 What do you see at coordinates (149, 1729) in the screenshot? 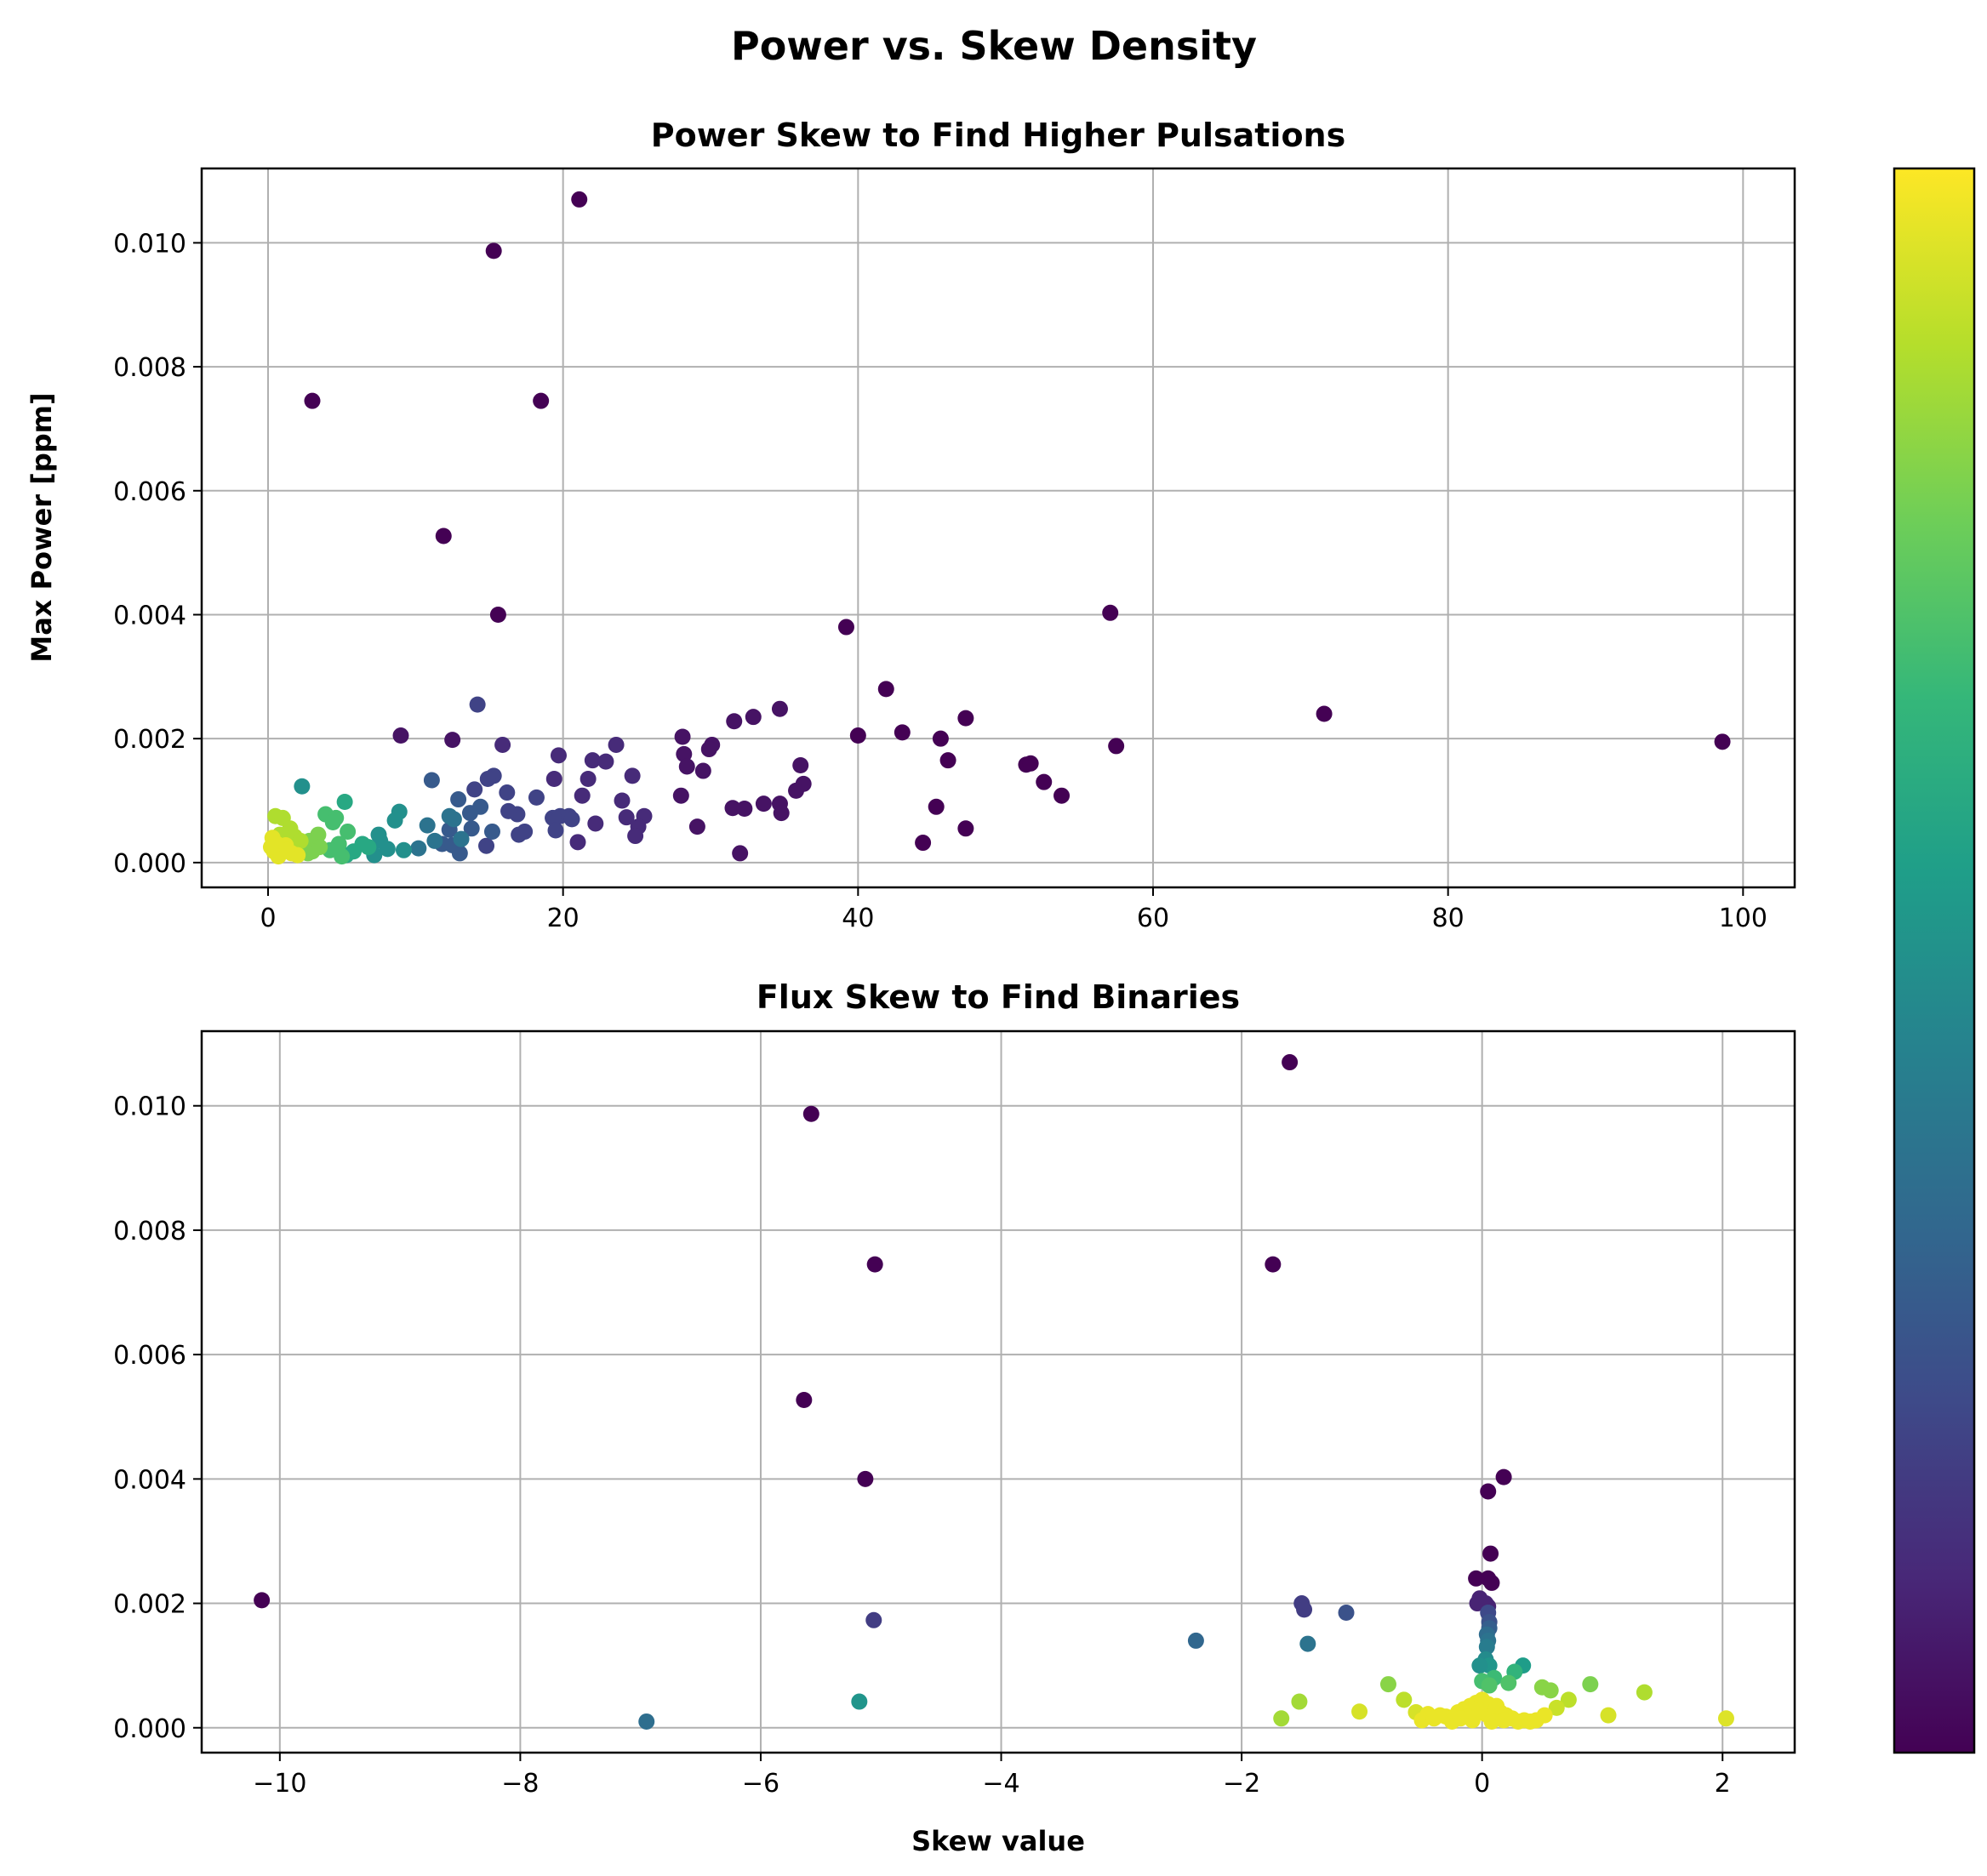
I see `bottom-y-tick-label: 0.000` at bounding box center [149, 1729].